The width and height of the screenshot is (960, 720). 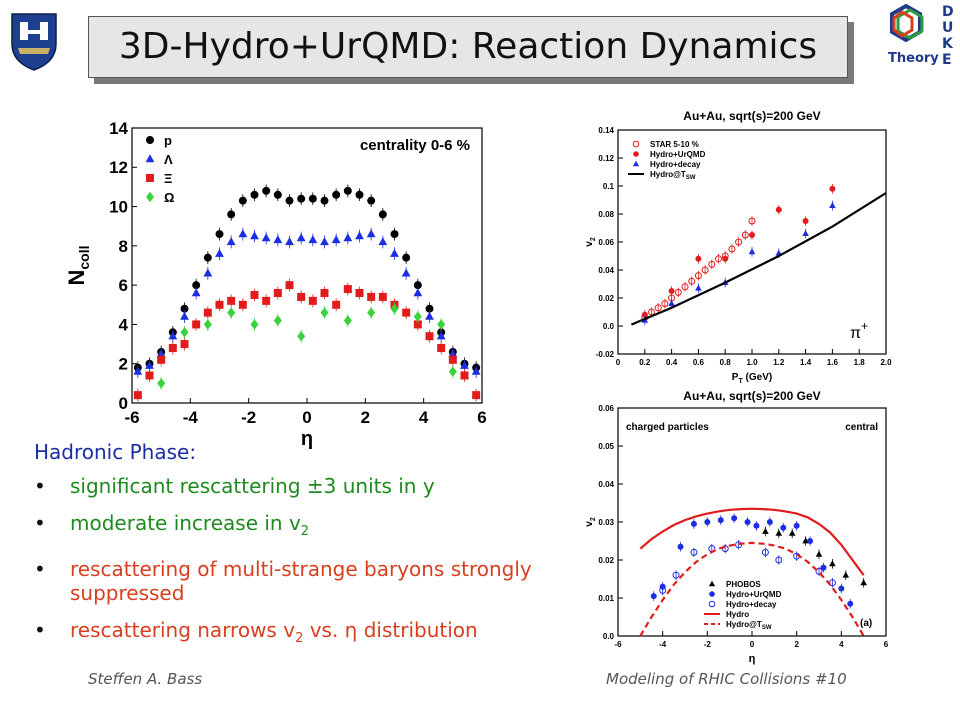 I want to click on central-annotation: central, so click(x=861, y=427).